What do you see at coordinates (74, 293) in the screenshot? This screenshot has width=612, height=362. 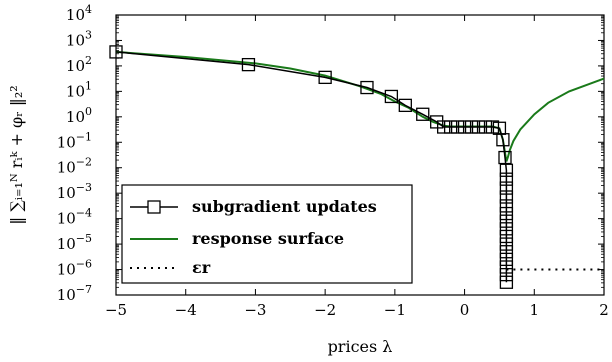 I see `y-tick-label: 10⁻⁷` at bounding box center [74, 293].